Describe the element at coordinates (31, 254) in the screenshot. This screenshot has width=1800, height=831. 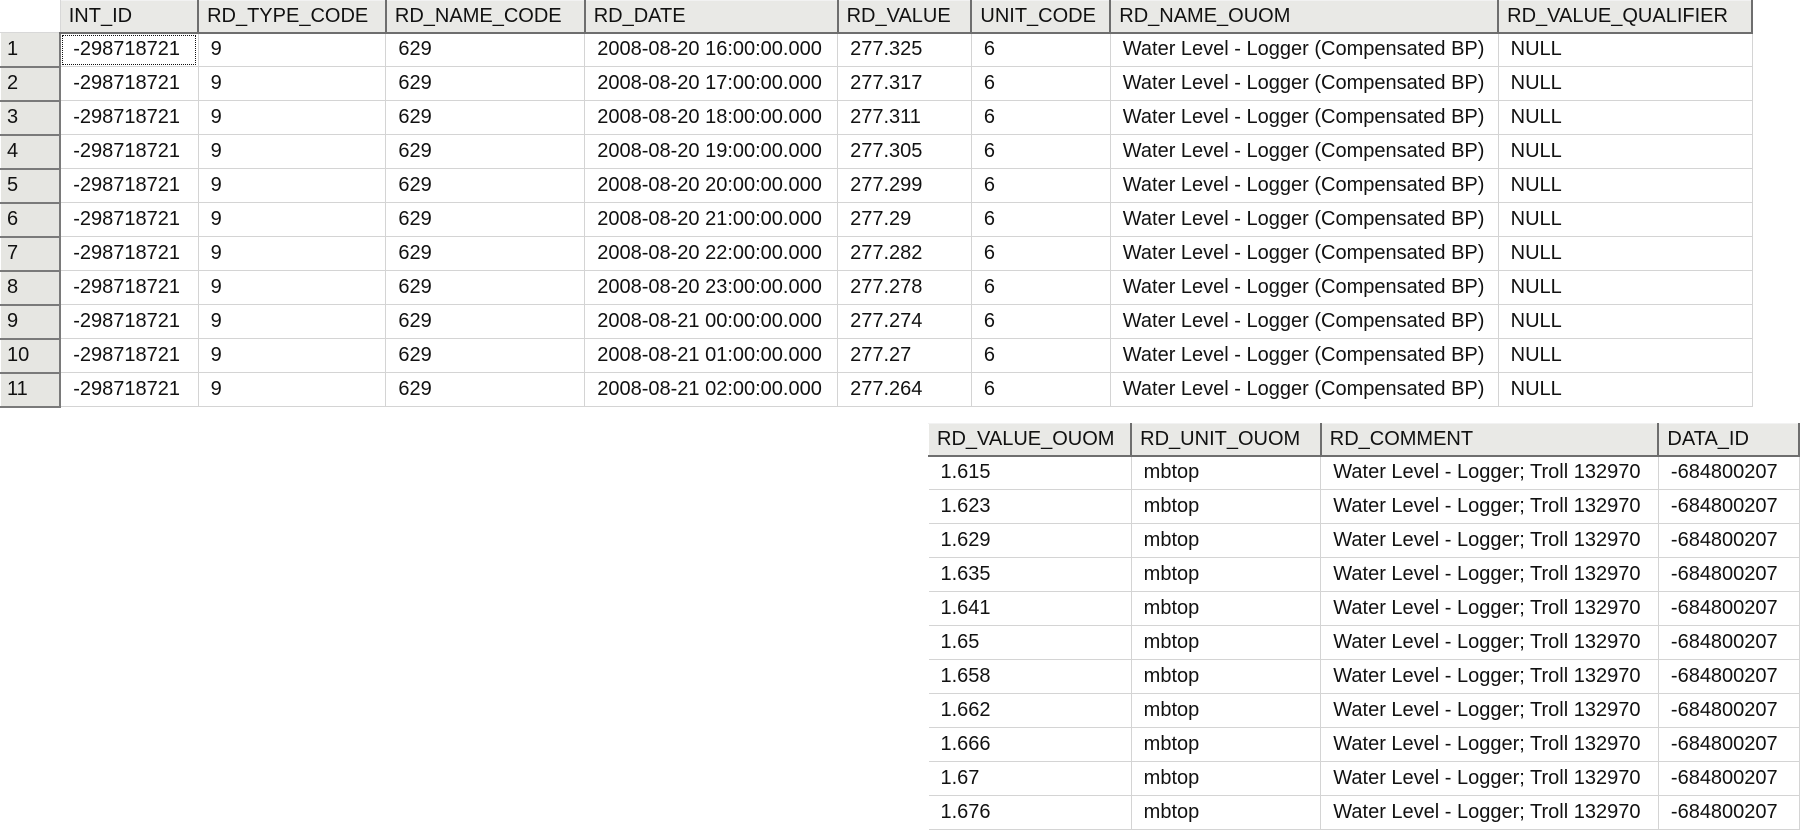
I see `row-number: 7` at that location.